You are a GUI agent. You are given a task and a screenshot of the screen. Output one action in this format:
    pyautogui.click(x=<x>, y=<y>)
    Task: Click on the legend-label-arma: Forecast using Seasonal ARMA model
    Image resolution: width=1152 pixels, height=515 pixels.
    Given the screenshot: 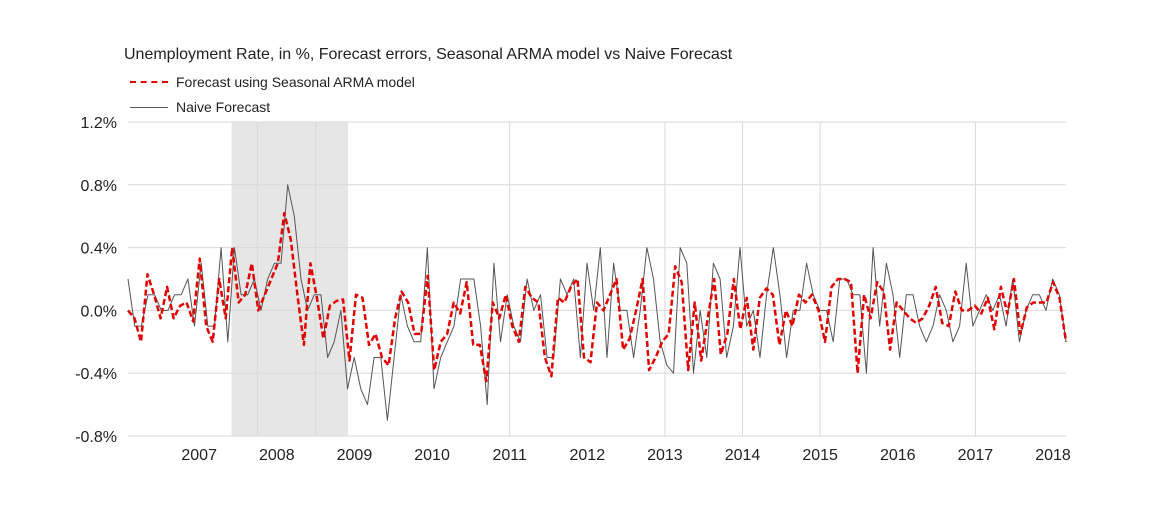 What is the action you would take?
    pyautogui.click(x=295, y=82)
    